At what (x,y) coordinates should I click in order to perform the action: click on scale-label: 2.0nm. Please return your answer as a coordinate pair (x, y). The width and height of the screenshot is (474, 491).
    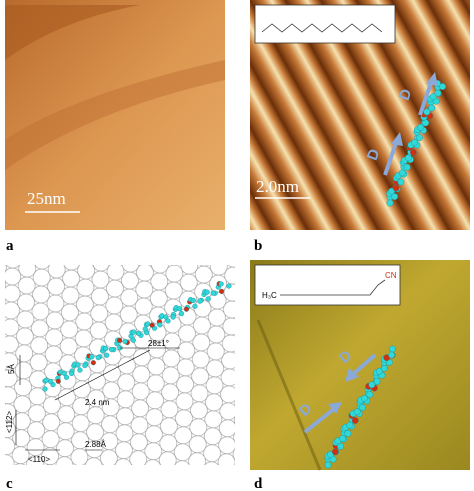
    Looking at the image, I should click on (277, 186).